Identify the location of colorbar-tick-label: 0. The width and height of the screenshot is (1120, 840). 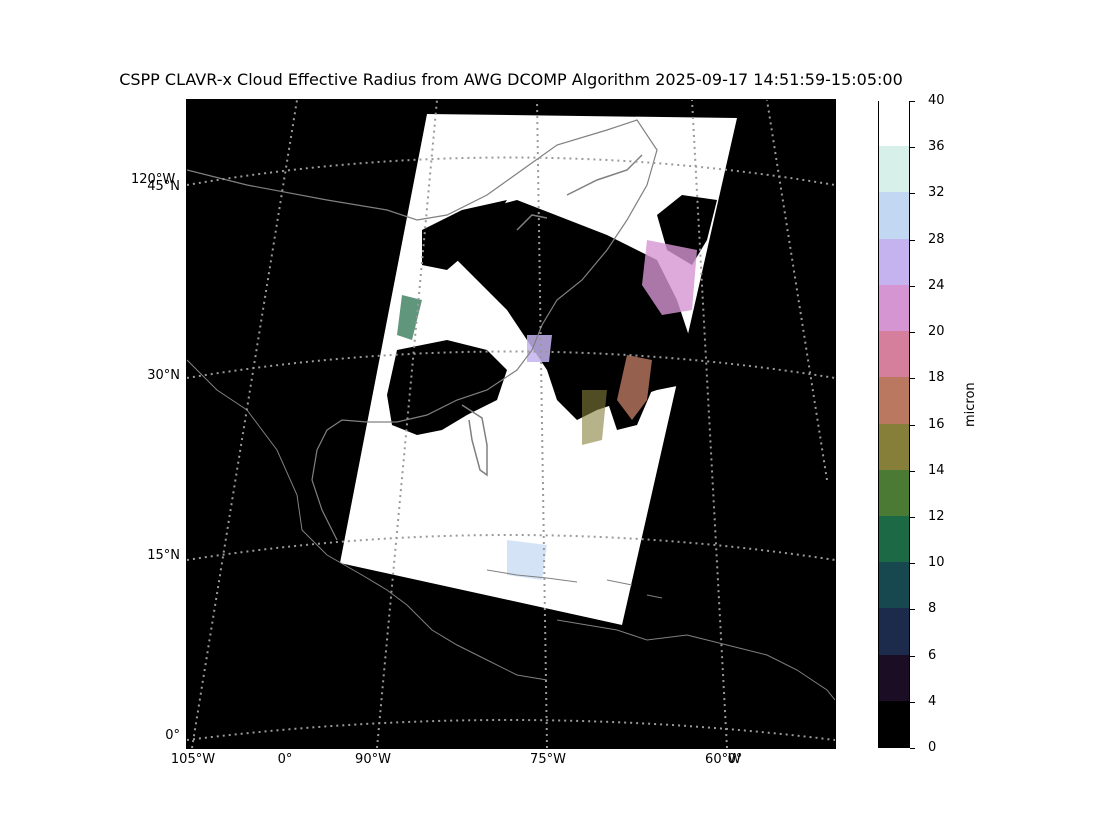
(932, 747).